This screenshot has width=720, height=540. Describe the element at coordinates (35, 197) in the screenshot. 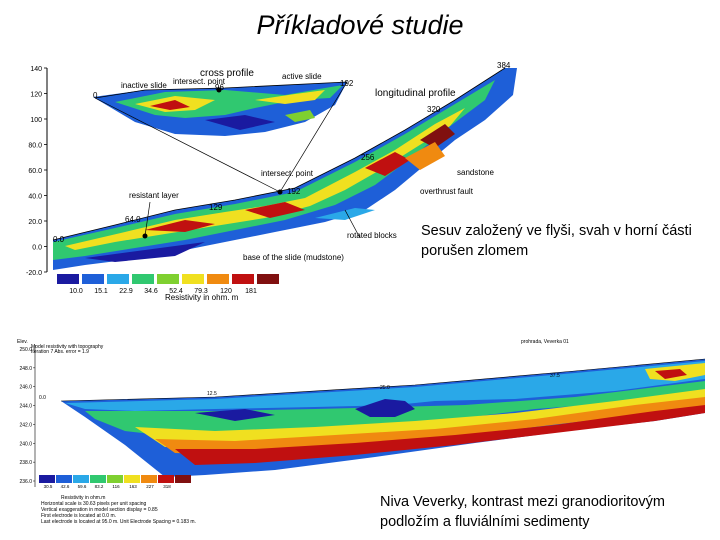

I see `y-tick-label: 40.0` at that location.